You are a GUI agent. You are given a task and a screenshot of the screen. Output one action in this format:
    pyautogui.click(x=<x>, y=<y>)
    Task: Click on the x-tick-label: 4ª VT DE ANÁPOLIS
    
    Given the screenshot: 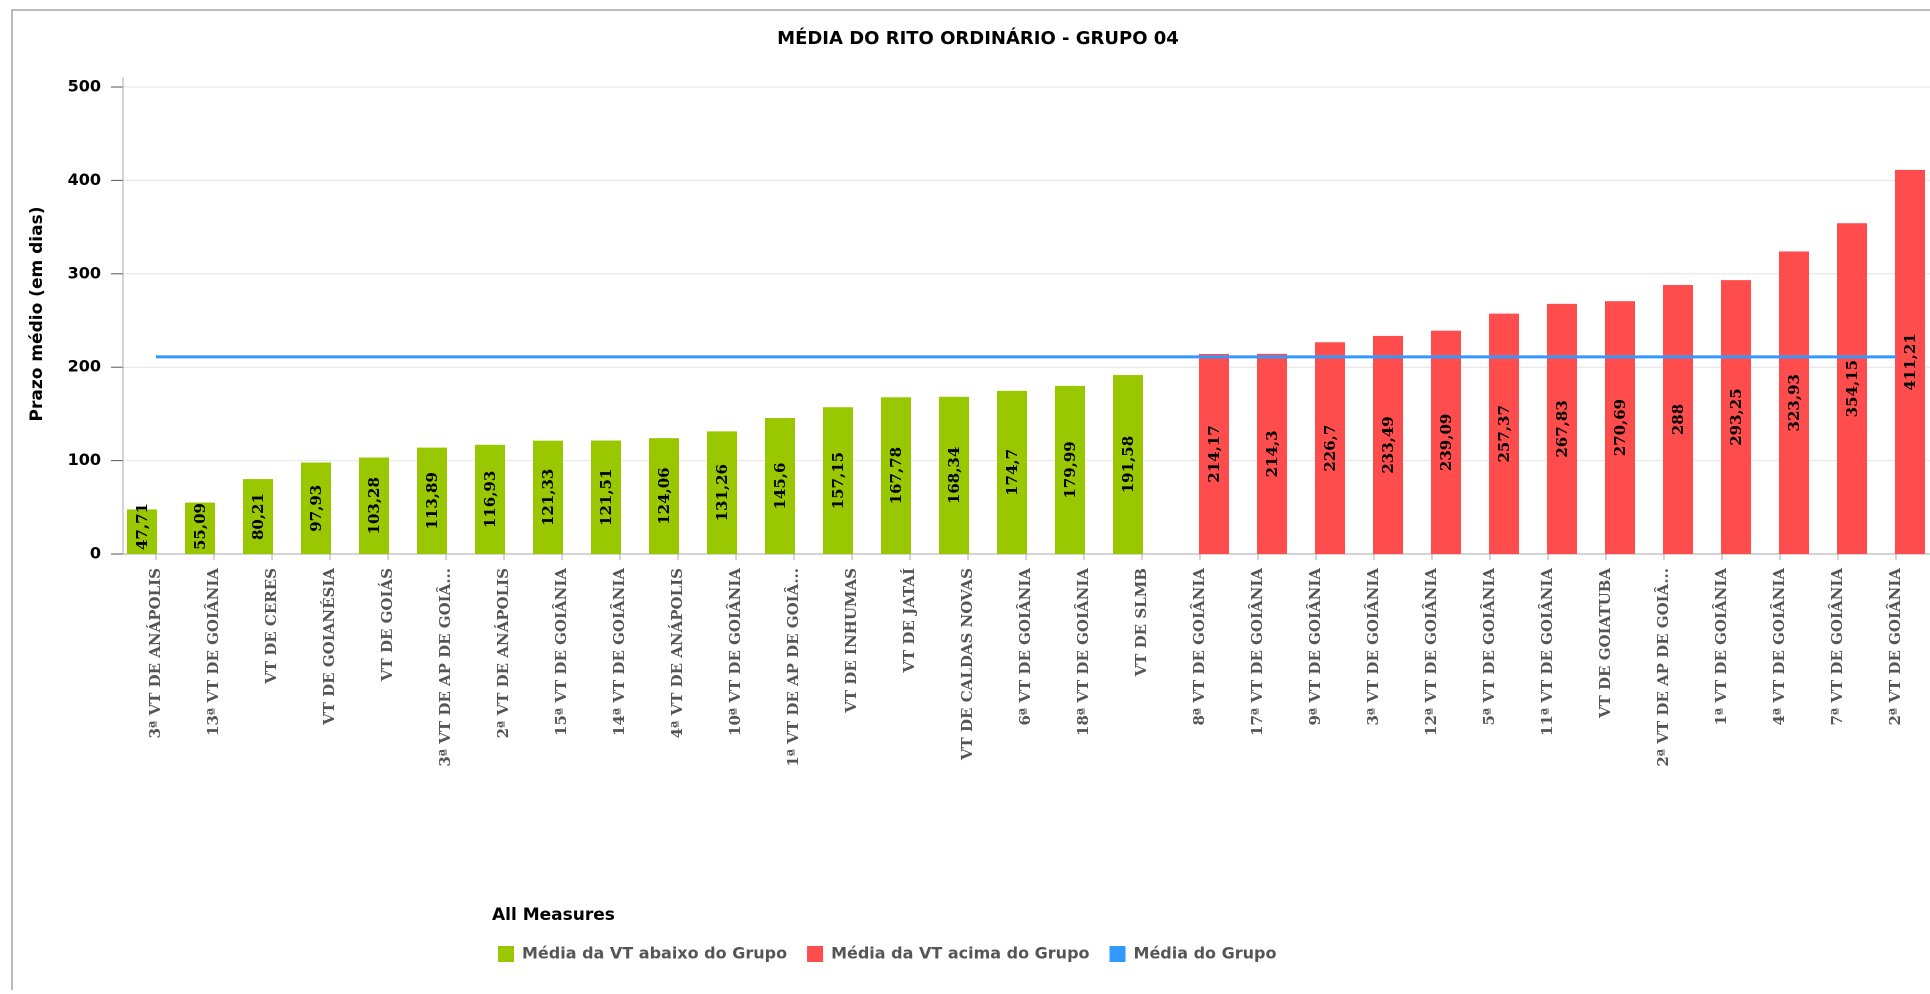 What is the action you would take?
    pyautogui.click(x=677, y=653)
    